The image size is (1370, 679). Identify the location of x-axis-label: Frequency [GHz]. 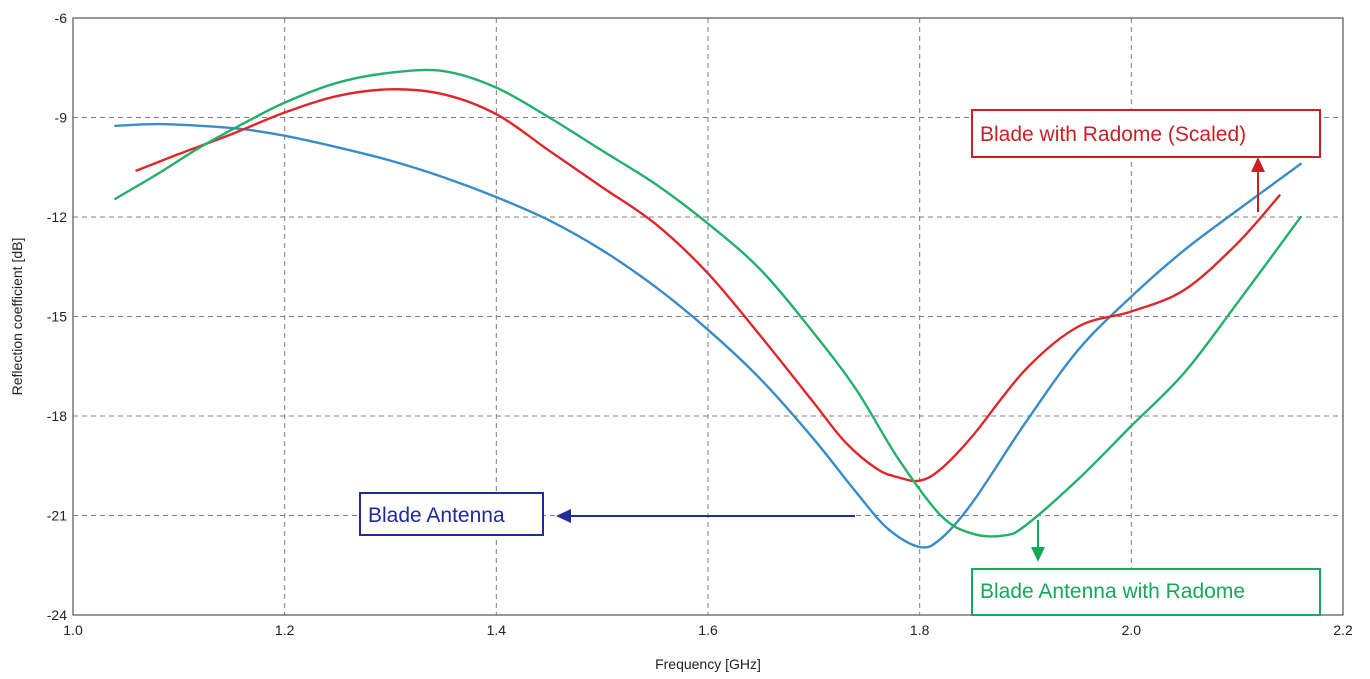
(708, 664).